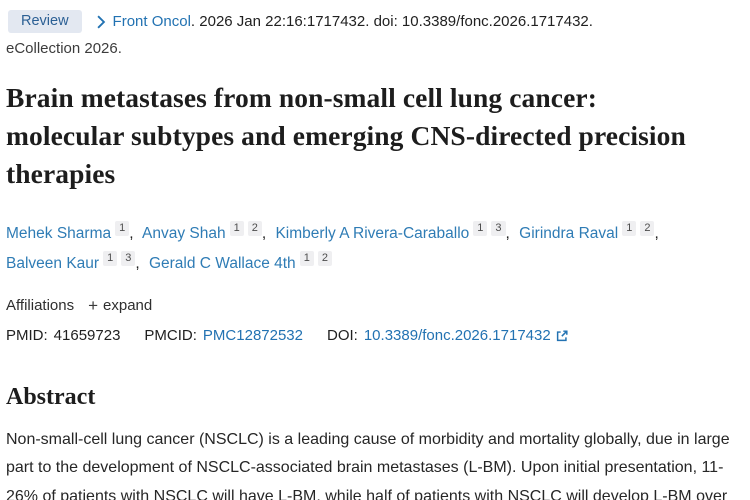  I want to click on author-link: Kimberly A Rivera-Caraballo, so click(372, 233).